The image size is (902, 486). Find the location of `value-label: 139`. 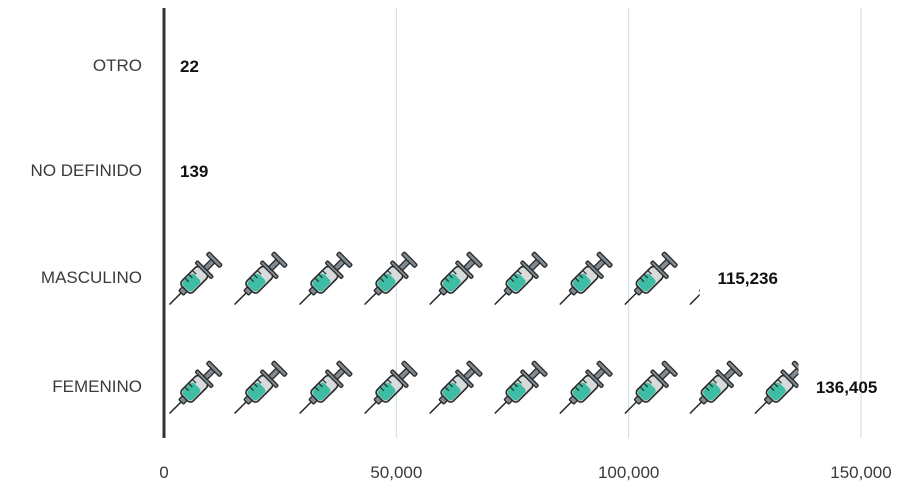

value-label: 139 is located at coordinates (194, 171).